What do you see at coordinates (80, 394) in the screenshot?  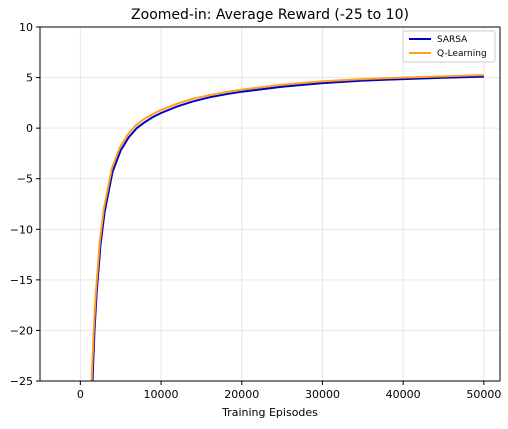 I see `x-tick-label: 0` at bounding box center [80, 394].